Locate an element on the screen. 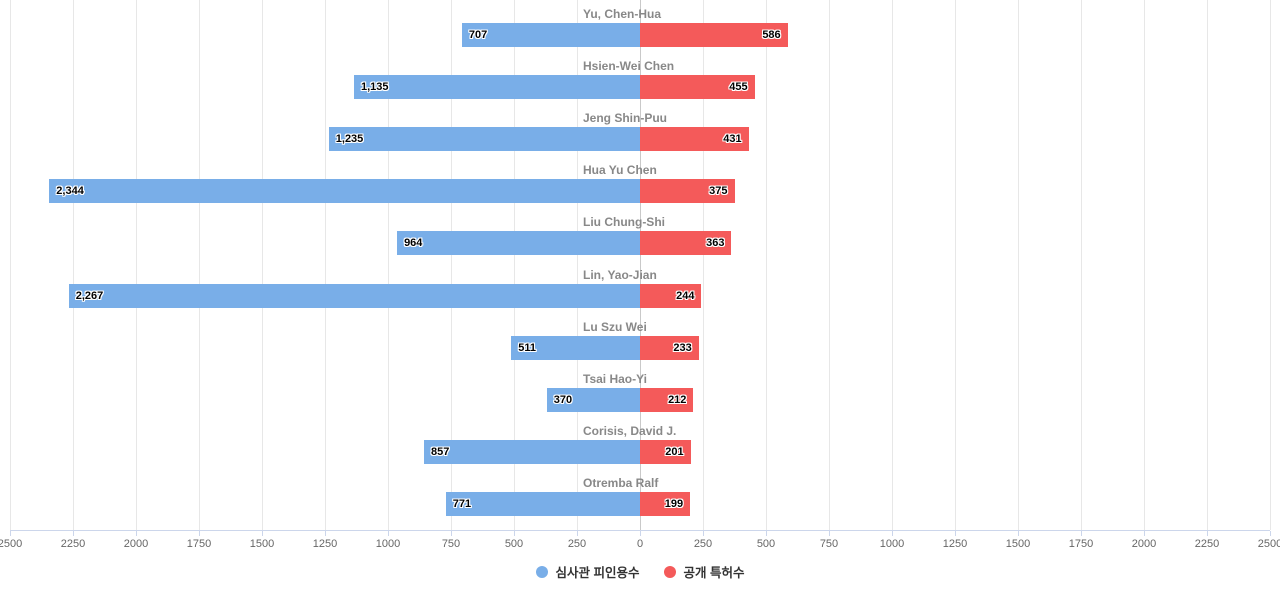 This screenshot has width=1280, height=600. bar-left-segment: 1,135 is located at coordinates (496, 87).